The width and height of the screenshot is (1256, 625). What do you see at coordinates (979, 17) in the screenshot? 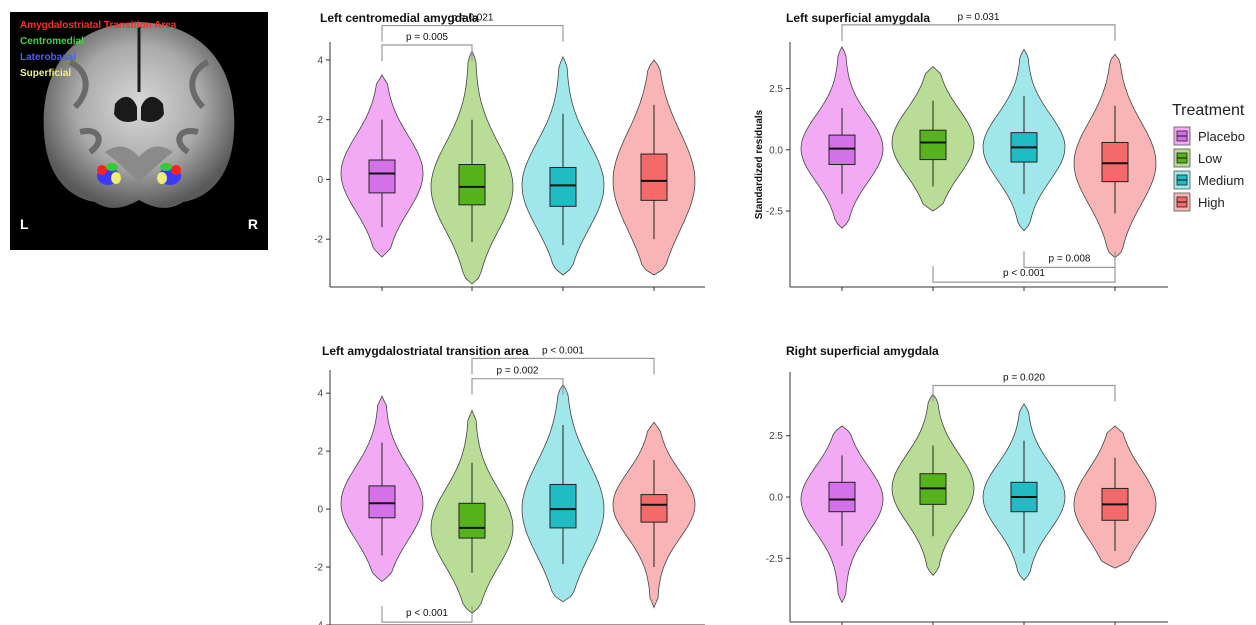
I see `p-value-label: p = 0.031` at bounding box center [979, 17].